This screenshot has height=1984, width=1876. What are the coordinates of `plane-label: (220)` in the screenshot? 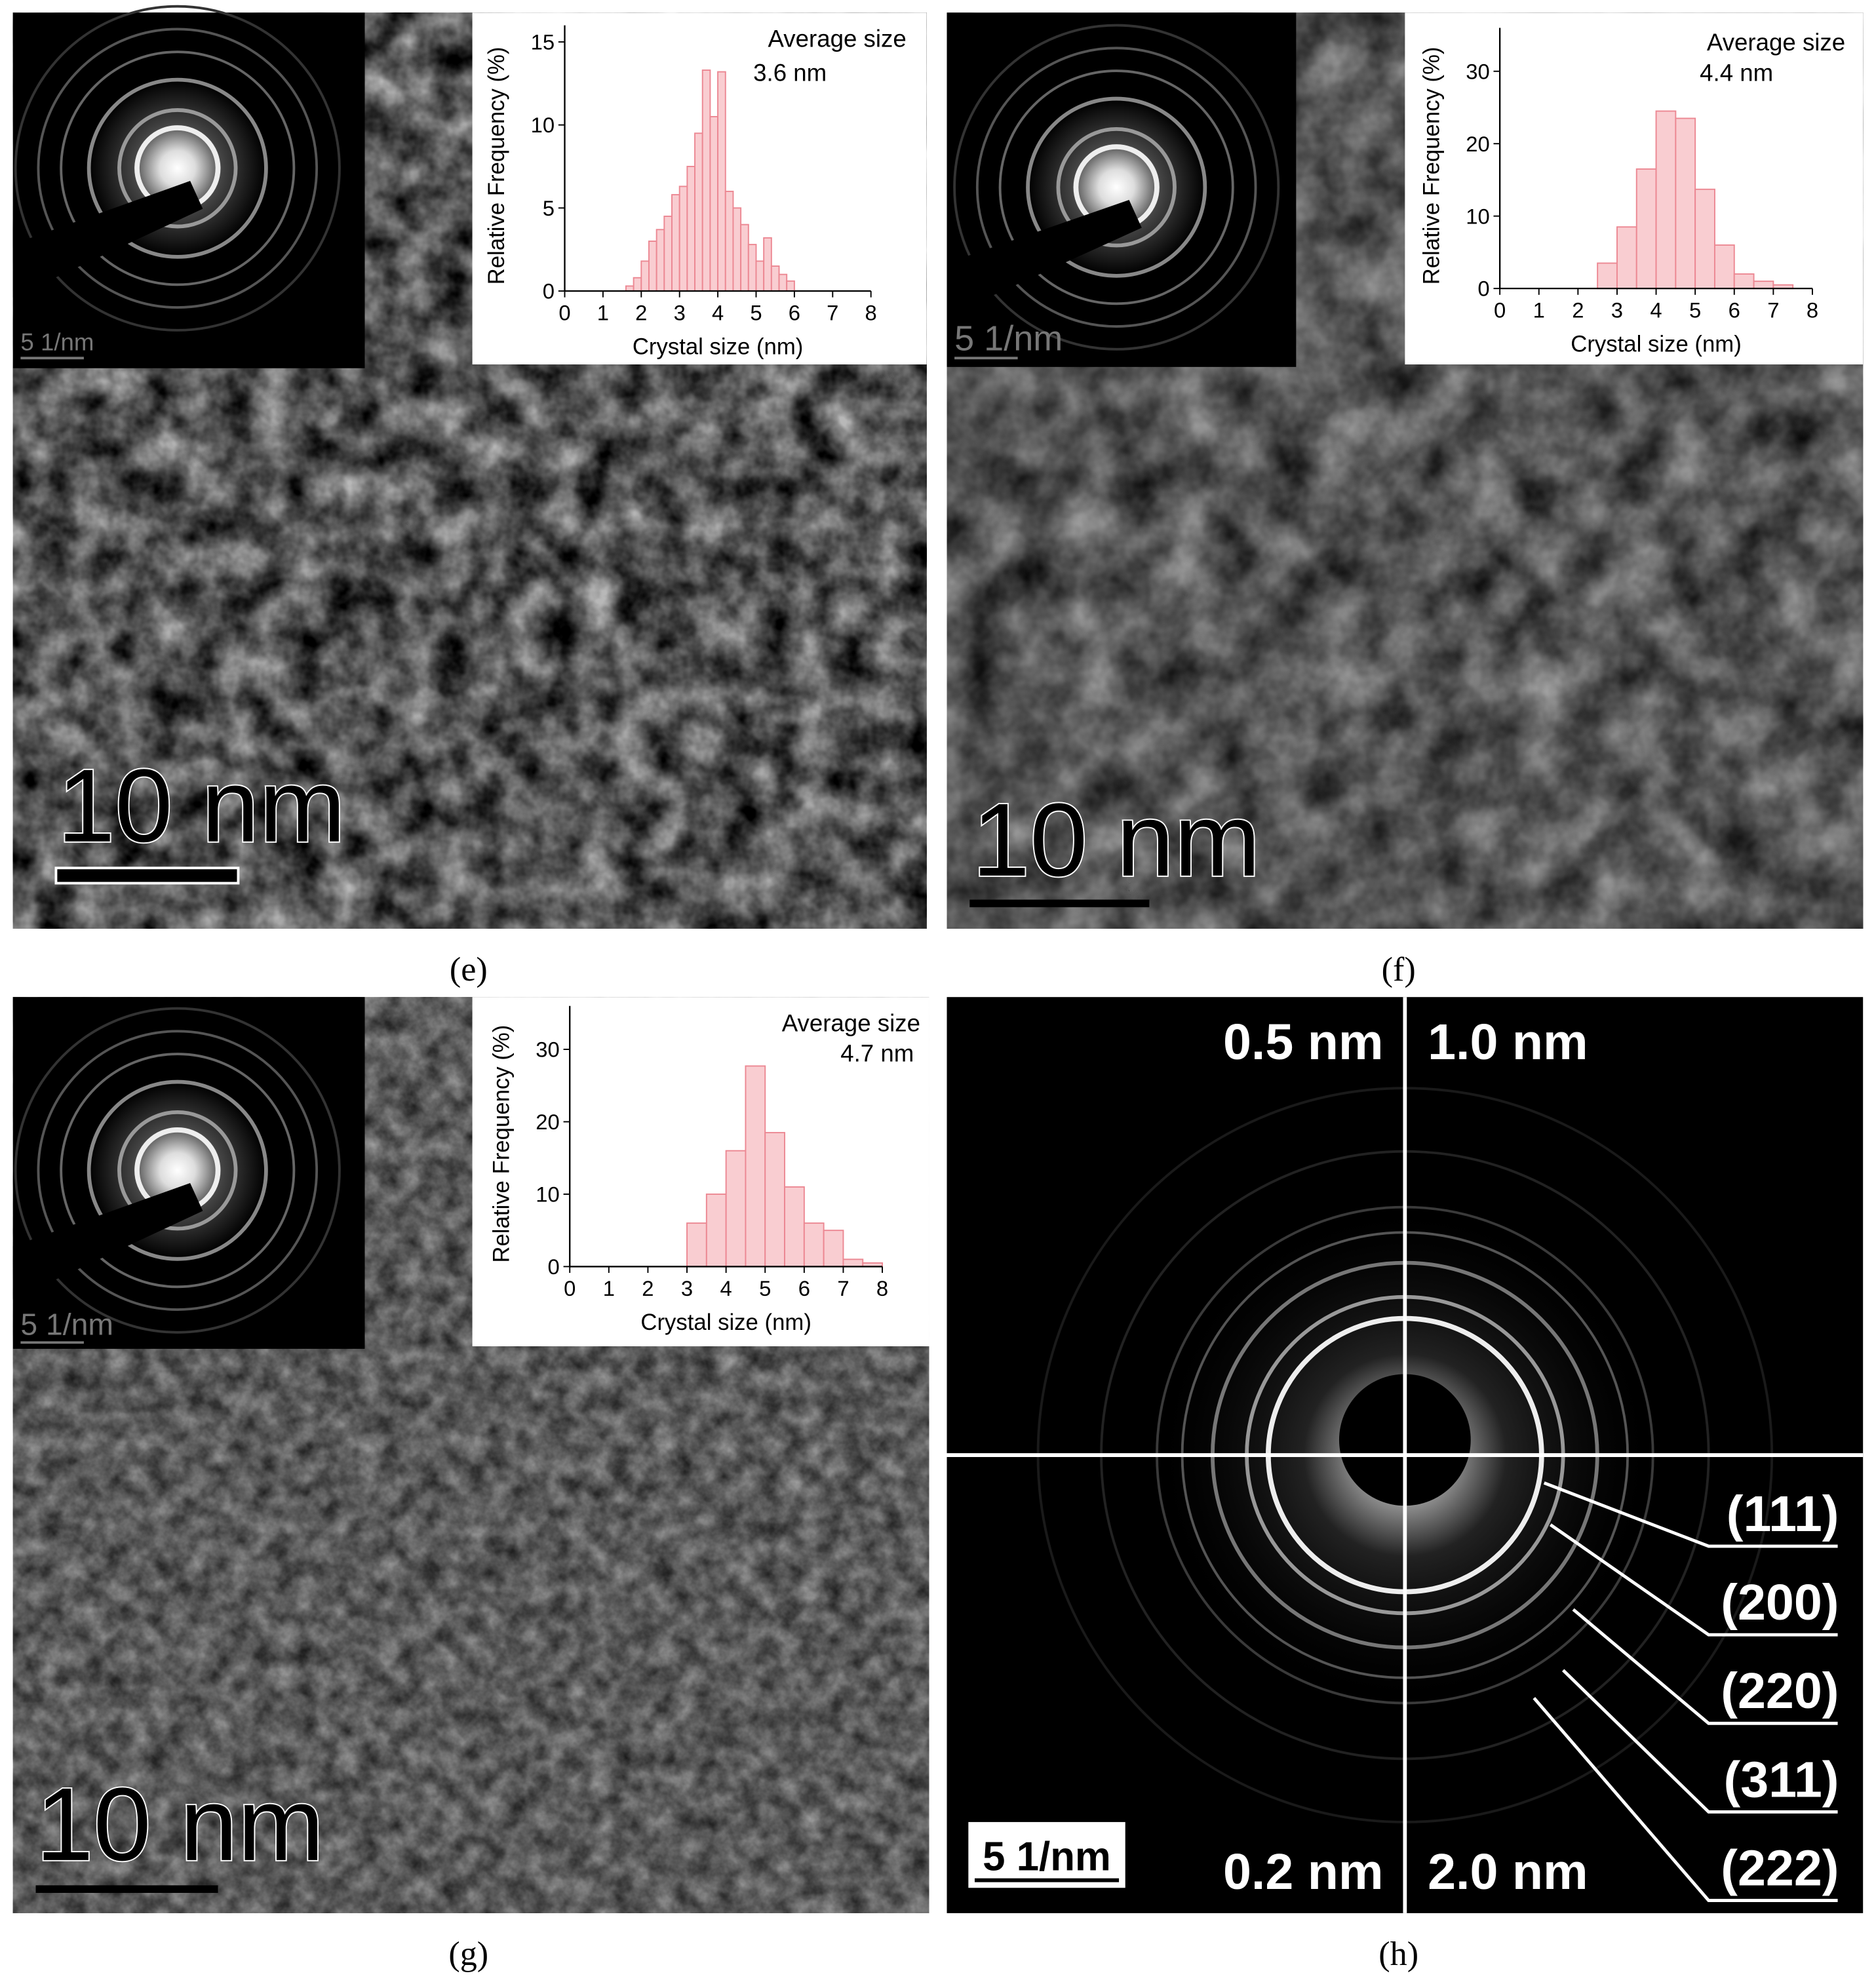 It's located at (1780, 1691).